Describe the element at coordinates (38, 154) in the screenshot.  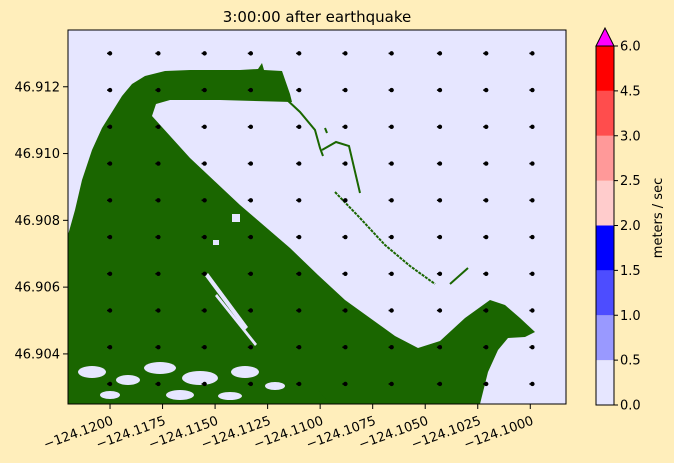
I see `y-tick-label: 46.910` at that location.